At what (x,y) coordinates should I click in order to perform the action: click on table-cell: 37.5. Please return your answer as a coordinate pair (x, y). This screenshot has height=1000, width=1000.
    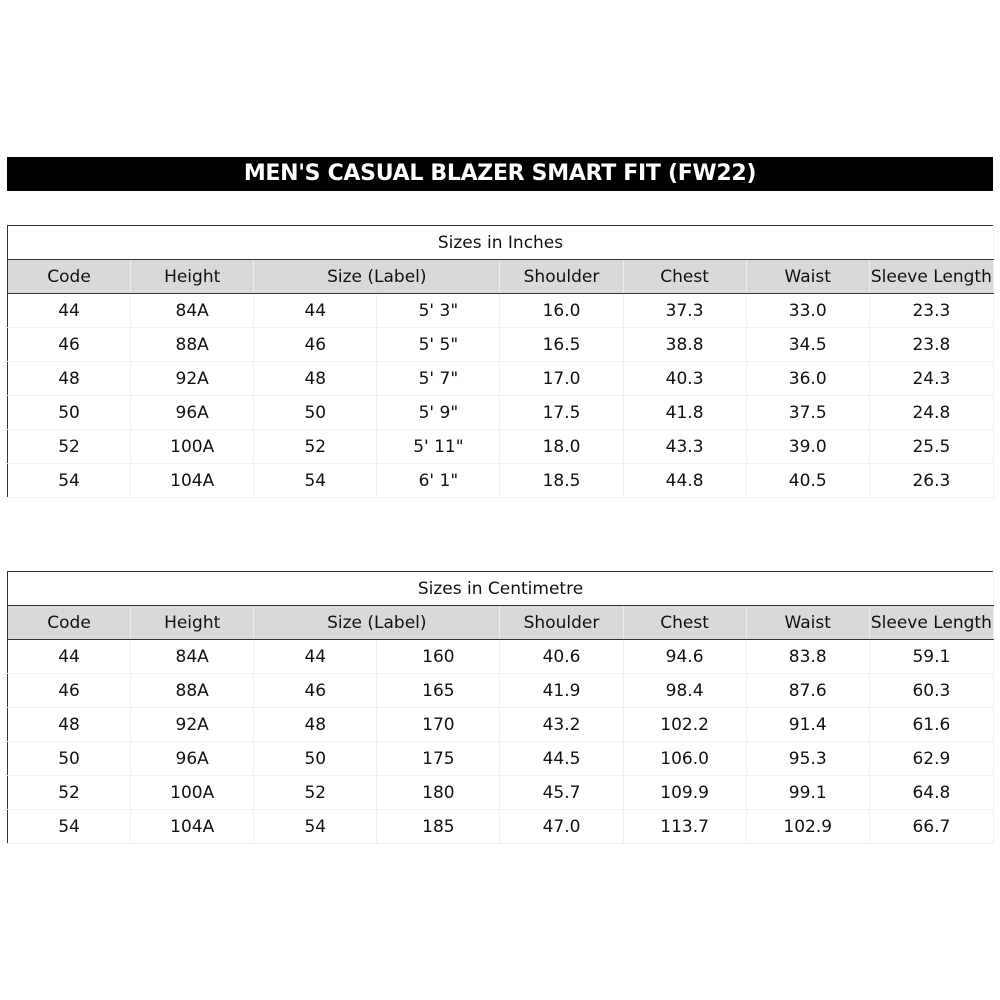
    Looking at the image, I should click on (808, 412).